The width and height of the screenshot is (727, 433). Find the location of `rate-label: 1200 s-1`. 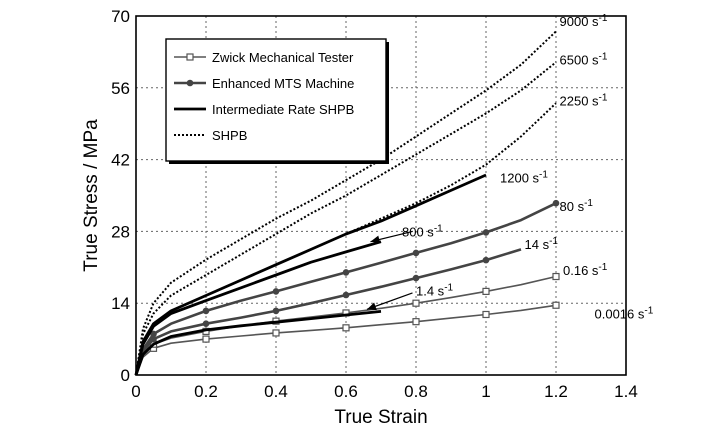

rate-label: 1200 s-1 is located at coordinates (524, 178).